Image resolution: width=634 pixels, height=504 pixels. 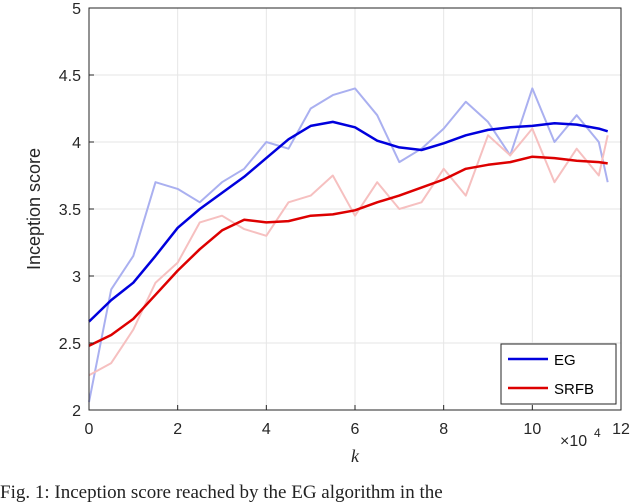 What do you see at coordinates (76, 277) in the screenshot?
I see `y-tick-label: 3` at bounding box center [76, 277].